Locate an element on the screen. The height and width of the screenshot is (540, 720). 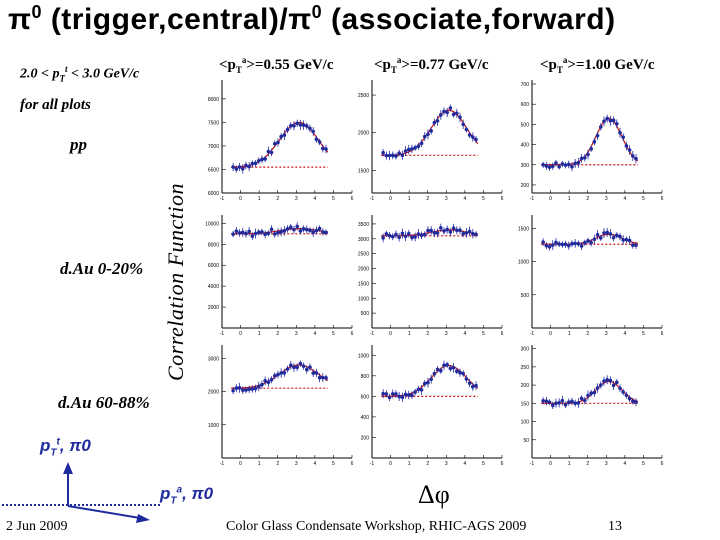
trigger-range-pre: 2.0 < p is located at coordinates (40, 74).